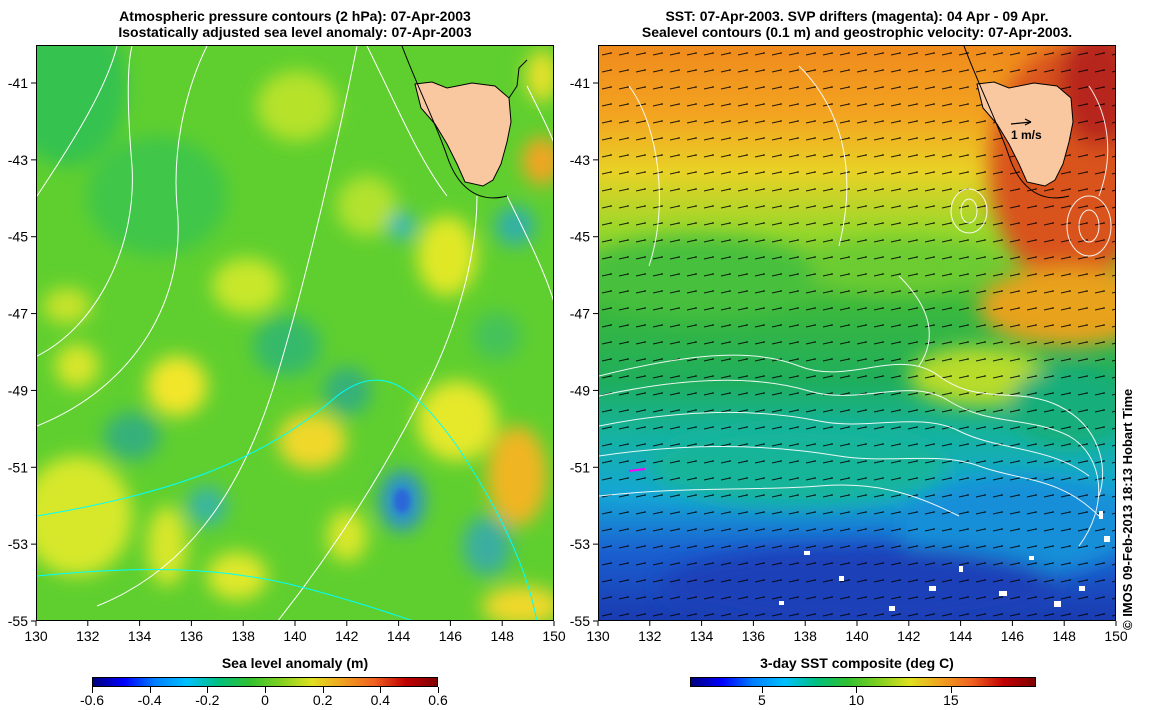 Image resolution: width=1150 pixels, height=710 pixels. Describe the element at coordinates (18, 467) in the screenshot. I see `left-lat-label: -51` at that location.